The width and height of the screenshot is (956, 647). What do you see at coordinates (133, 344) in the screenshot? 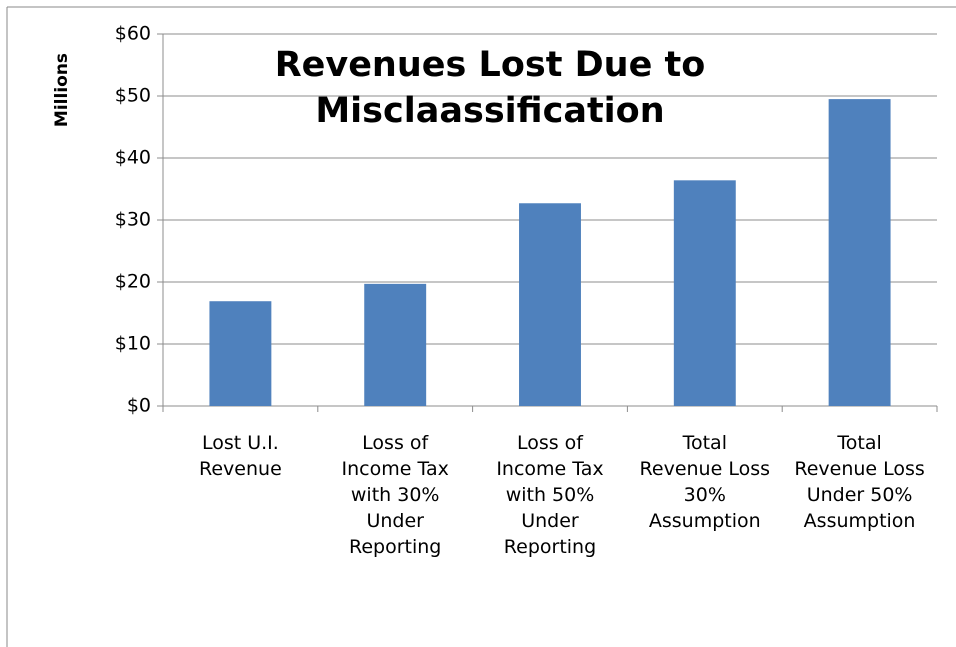
I see `y-tick-label: $10` at bounding box center [133, 344].